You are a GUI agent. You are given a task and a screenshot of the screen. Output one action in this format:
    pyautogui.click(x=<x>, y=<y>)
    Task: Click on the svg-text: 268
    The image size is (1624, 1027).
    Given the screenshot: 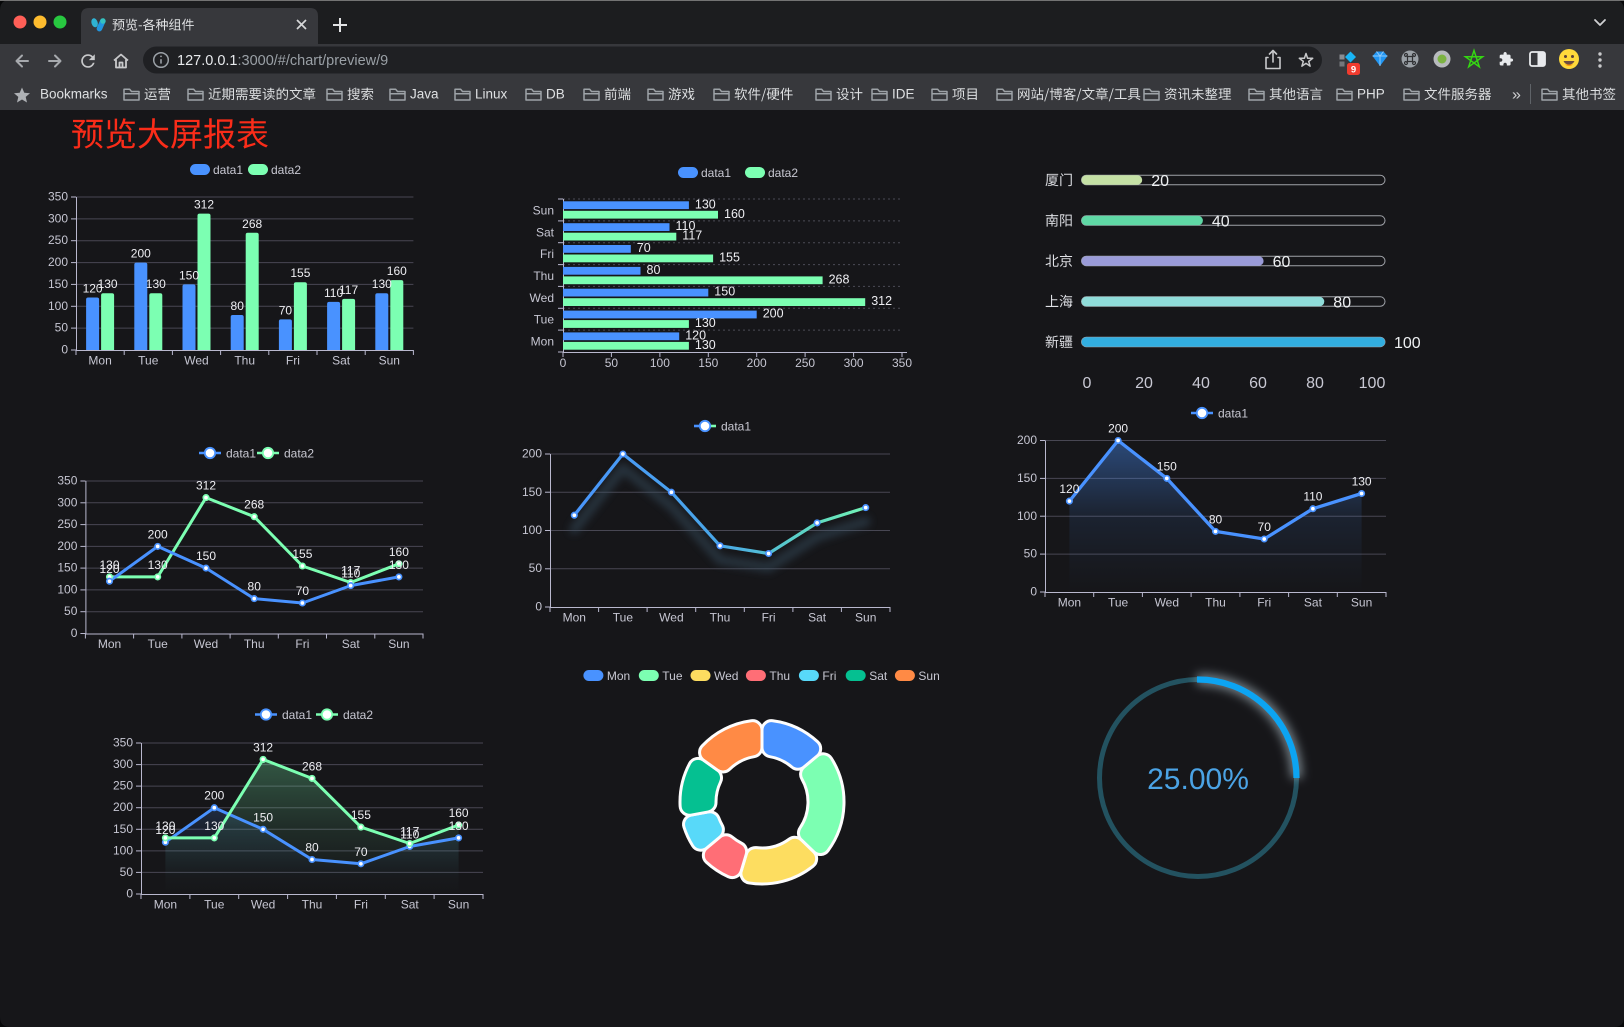 What is the action you would take?
    pyautogui.click(x=254, y=505)
    